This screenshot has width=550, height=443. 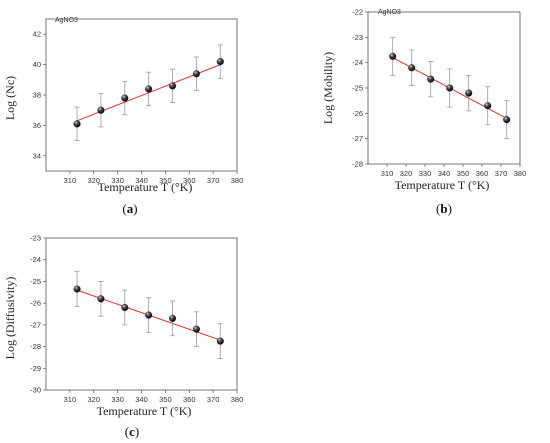 I want to click on caption-letter: c, so click(x=132, y=431).